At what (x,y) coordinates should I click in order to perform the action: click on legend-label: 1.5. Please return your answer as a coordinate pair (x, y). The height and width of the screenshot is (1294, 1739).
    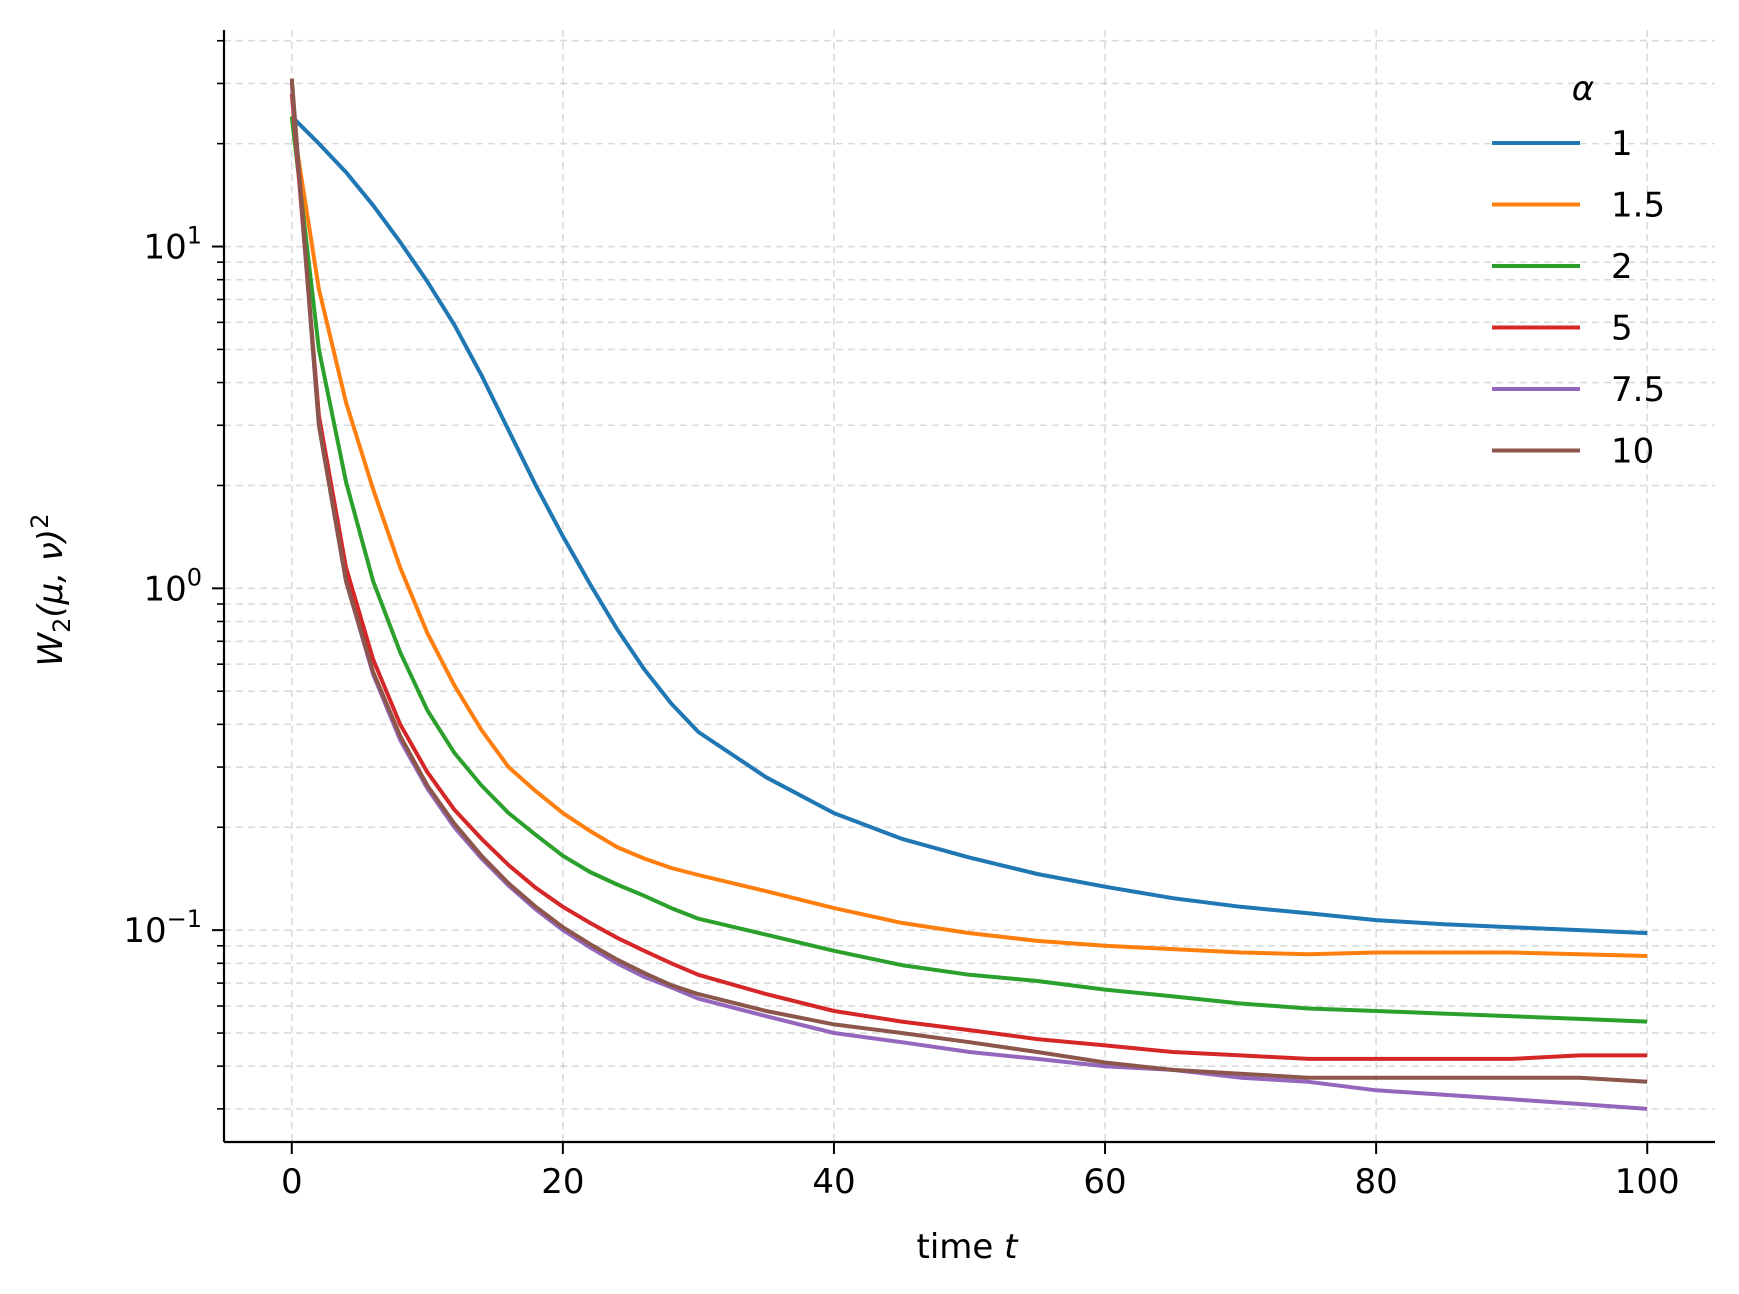
    Looking at the image, I should click on (1638, 206).